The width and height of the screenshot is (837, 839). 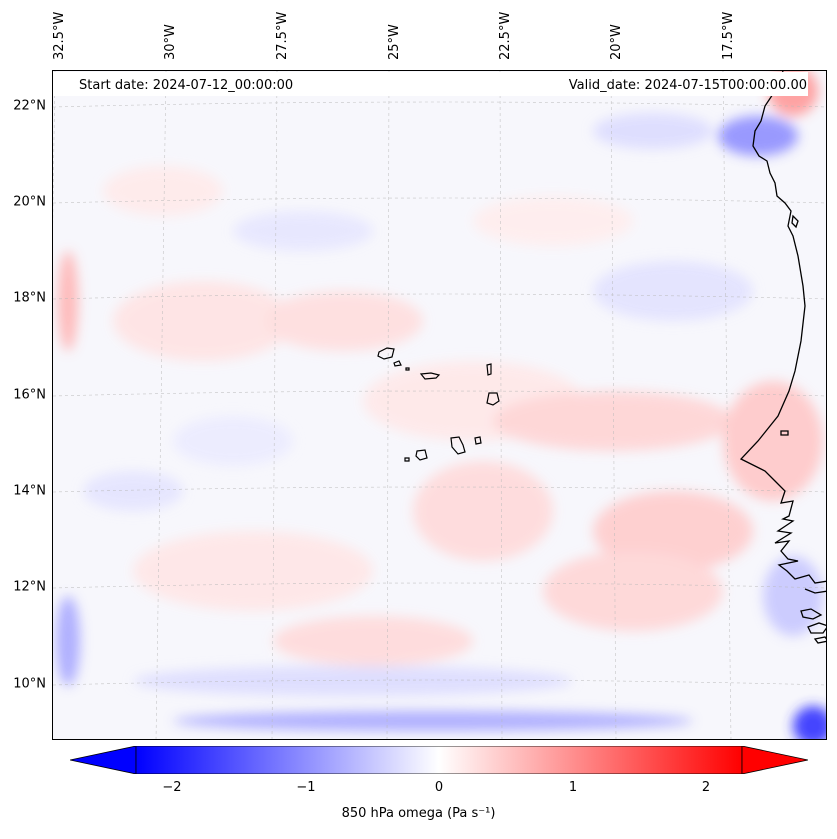 I want to click on start-date-label: Start date: 2024-07-12_00:00:00, so click(x=186, y=85).